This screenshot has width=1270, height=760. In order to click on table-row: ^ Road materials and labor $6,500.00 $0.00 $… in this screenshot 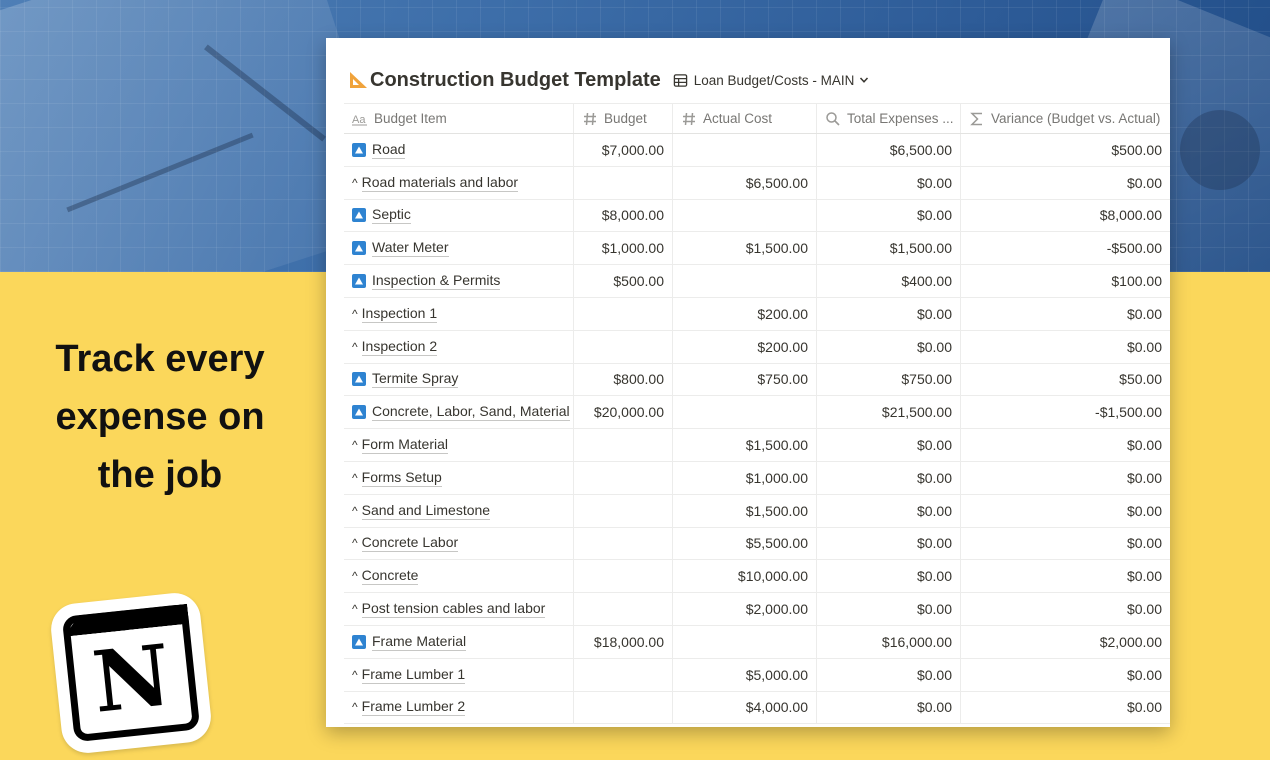, I will do `click(757, 183)`.